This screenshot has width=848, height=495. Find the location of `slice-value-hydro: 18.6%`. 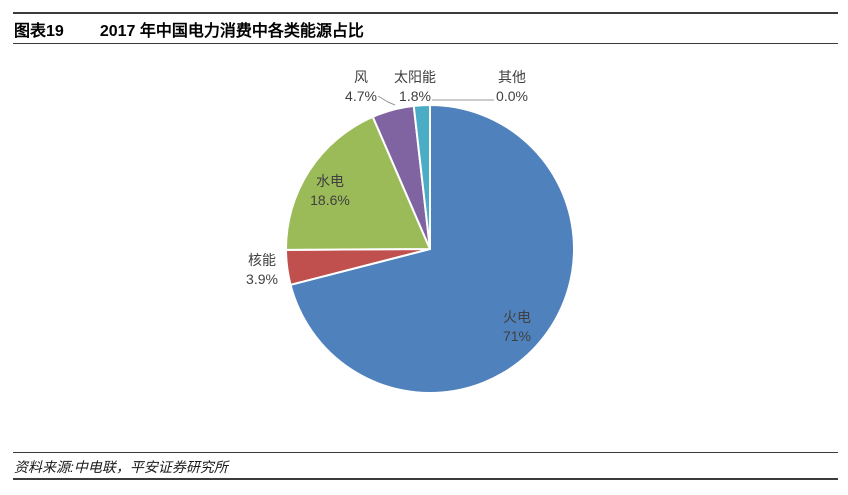

slice-value-hydro: 18.6% is located at coordinates (330, 200).